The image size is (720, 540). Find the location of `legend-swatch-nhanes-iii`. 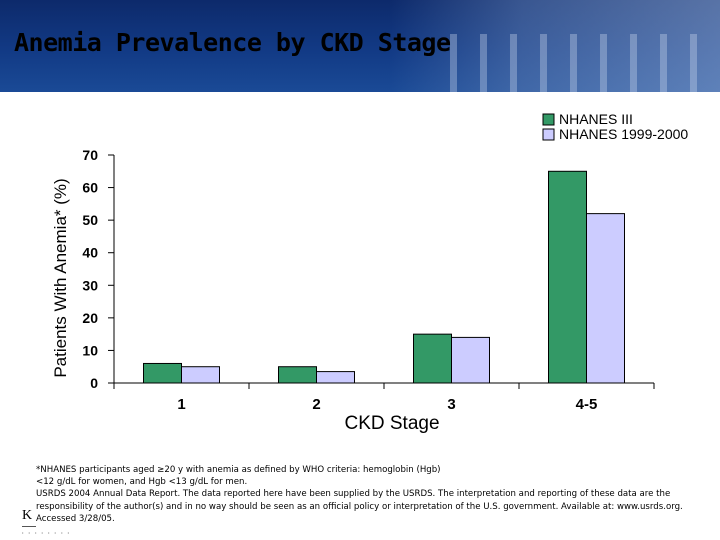

legend-swatch-nhanes-iii is located at coordinates (548, 119).